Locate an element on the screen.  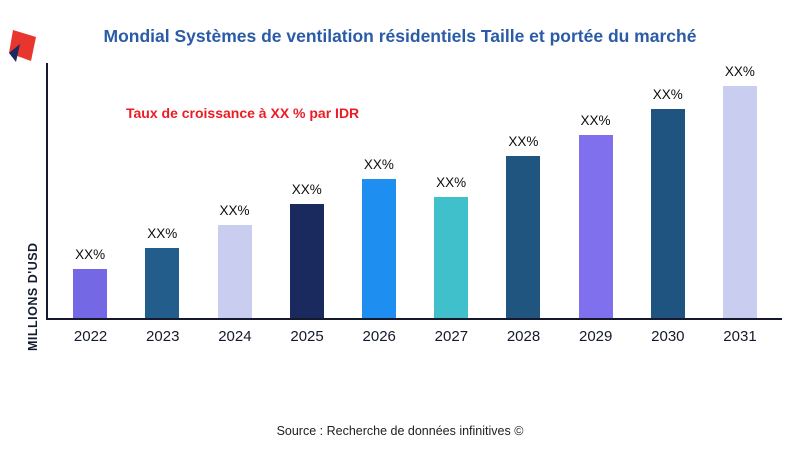
x-axis-tick-label: 2028 is located at coordinates (523, 336).